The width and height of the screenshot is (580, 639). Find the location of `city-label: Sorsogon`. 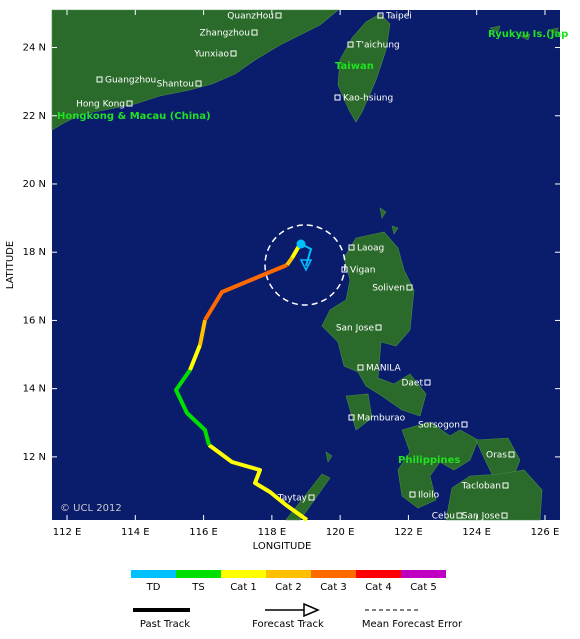

city-label: Sorsogon is located at coordinates (439, 426).